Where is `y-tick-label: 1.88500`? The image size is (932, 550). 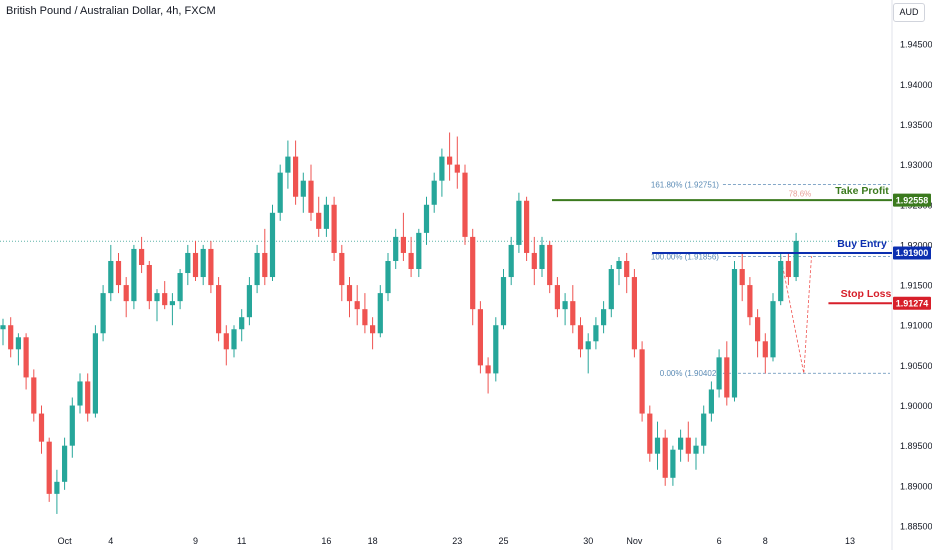 y-tick-label: 1.88500 is located at coordinates (916, 526).